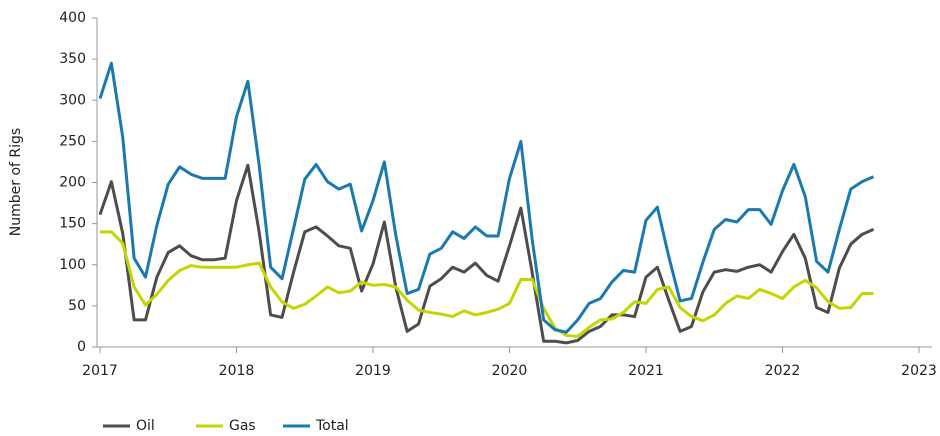 This screenshot has height=436, width=940. Describe the element at coordinates (72, 141) in the screenshot. I see `y-tick-label: 250` at that location.